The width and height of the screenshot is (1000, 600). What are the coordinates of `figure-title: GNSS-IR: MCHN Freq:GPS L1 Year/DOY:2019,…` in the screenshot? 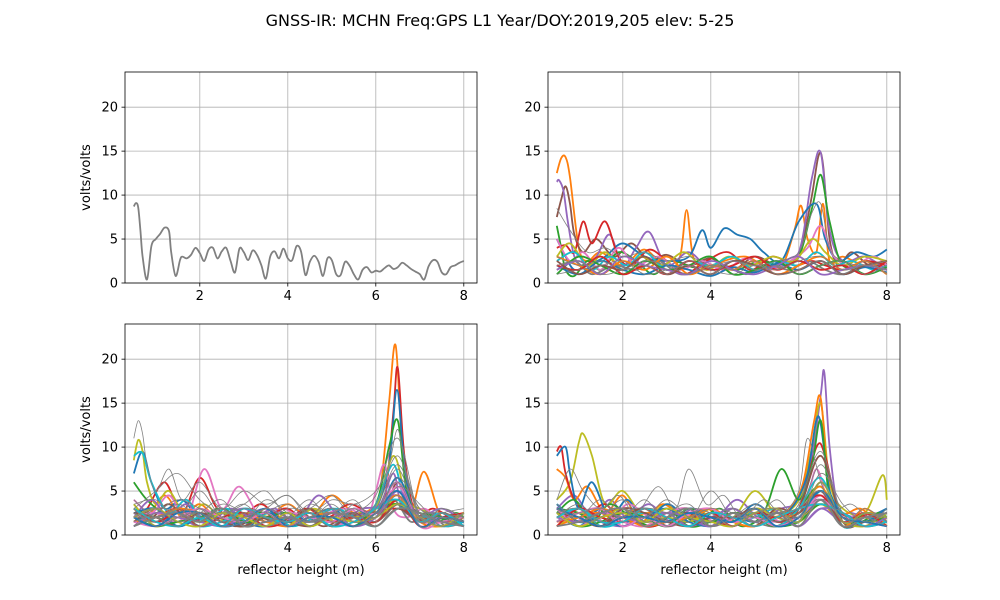 It's located at (500, 20).